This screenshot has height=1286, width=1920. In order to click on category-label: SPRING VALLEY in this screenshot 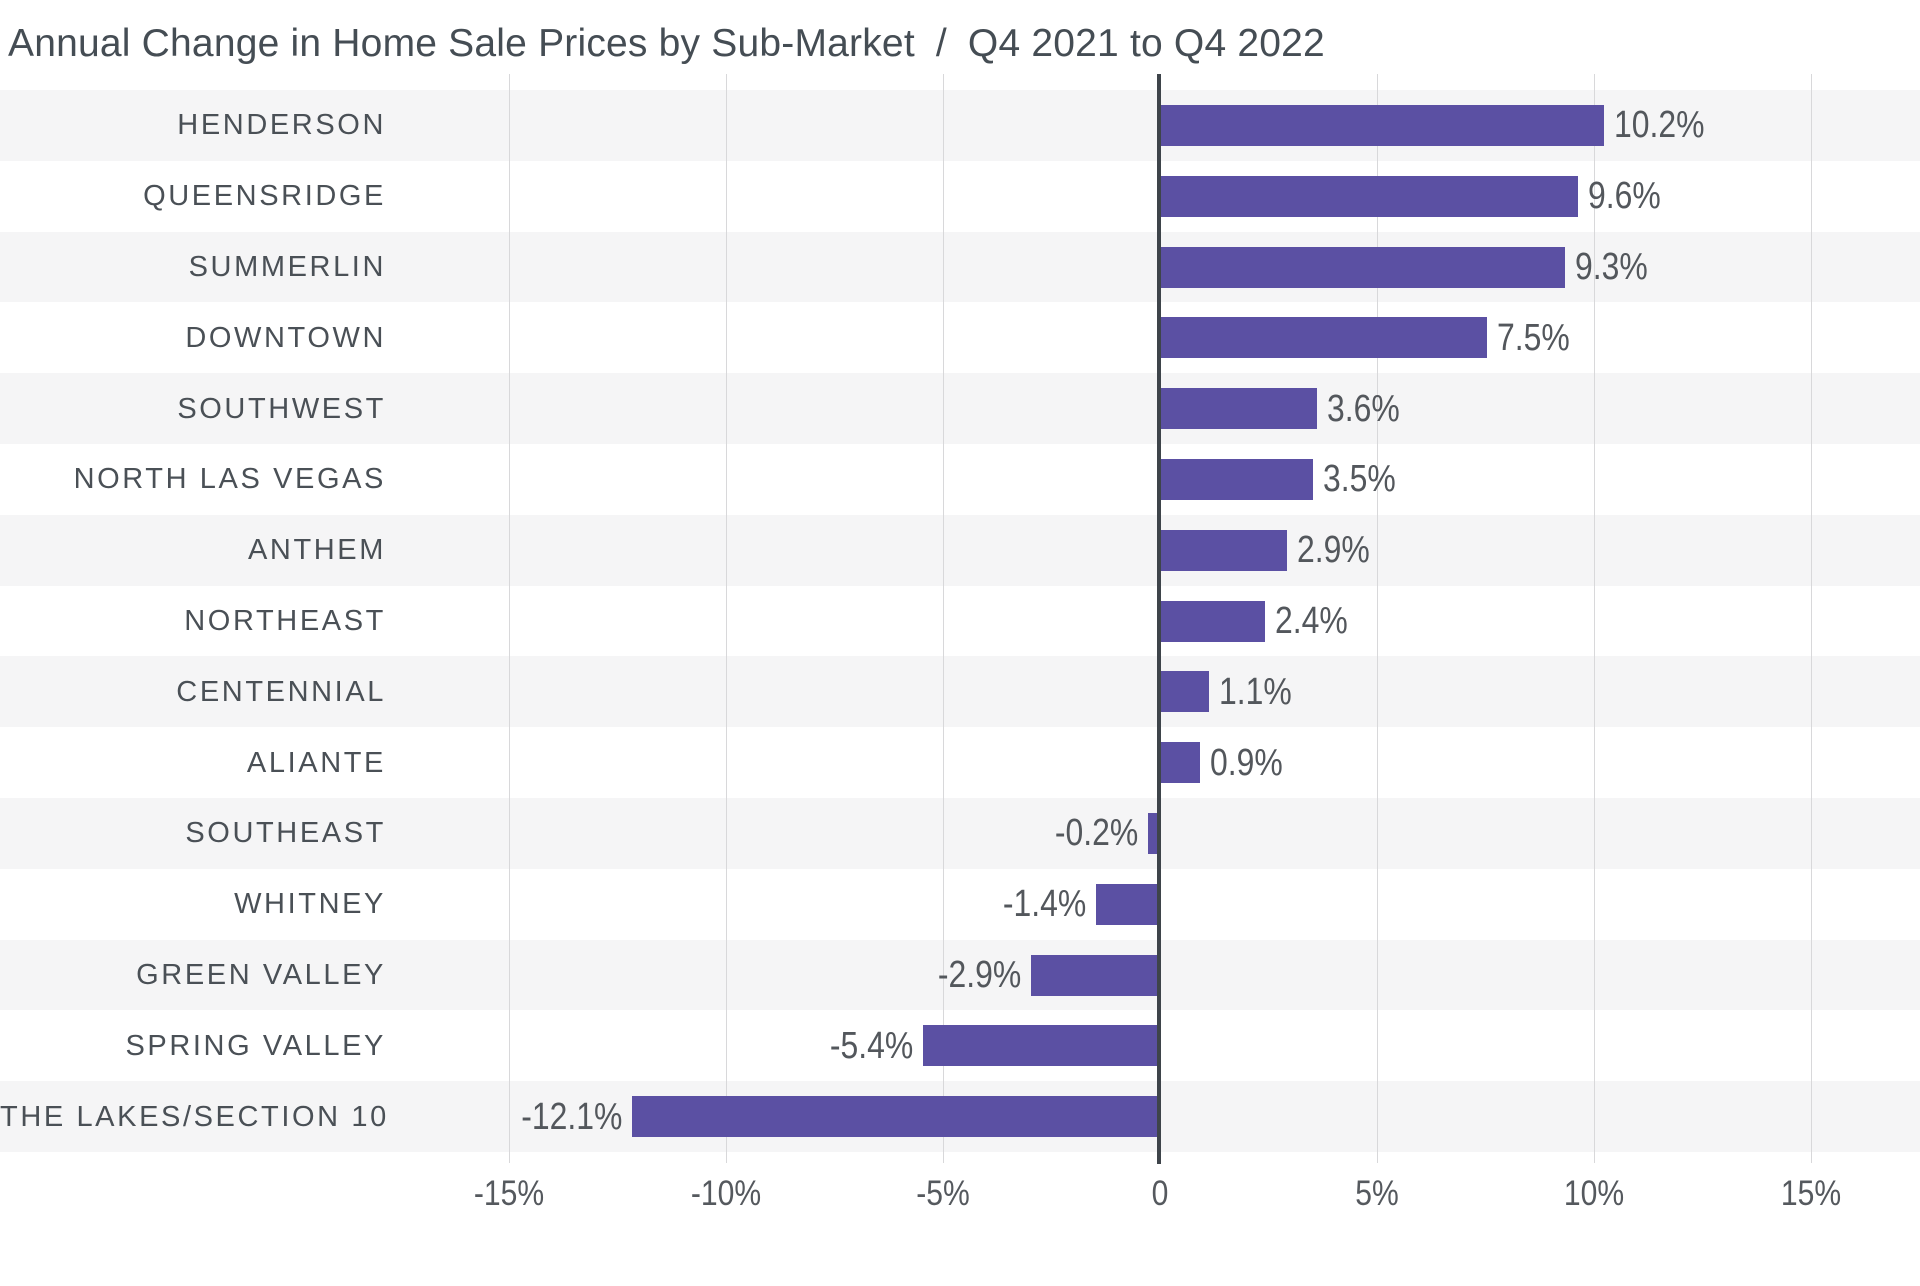, I will do `click(255, 1046)`.